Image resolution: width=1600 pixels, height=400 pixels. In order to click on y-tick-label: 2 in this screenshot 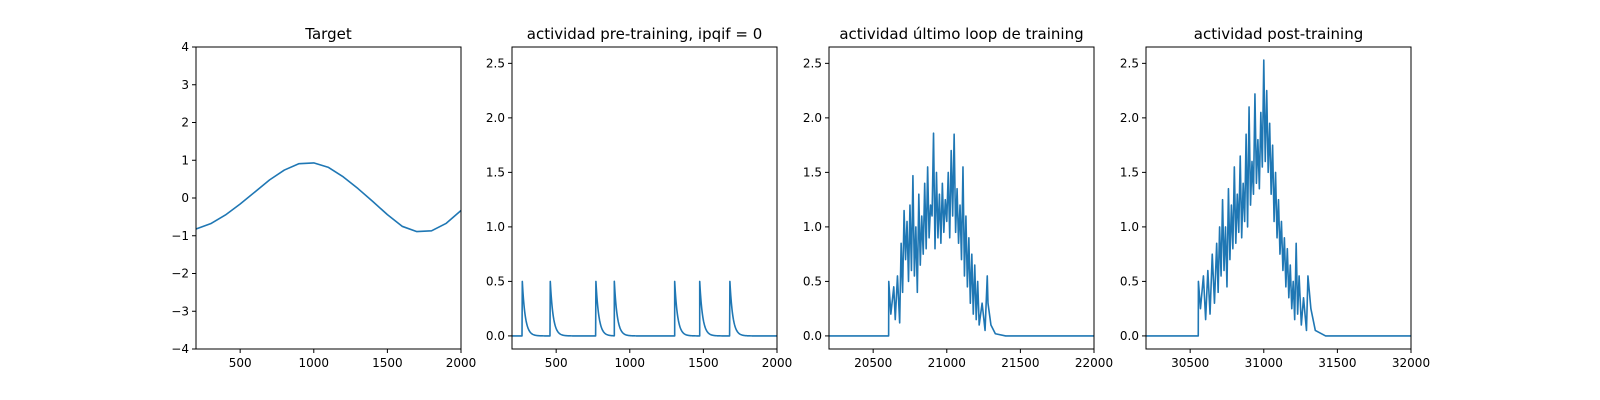, I will do `click(185, 123)`.